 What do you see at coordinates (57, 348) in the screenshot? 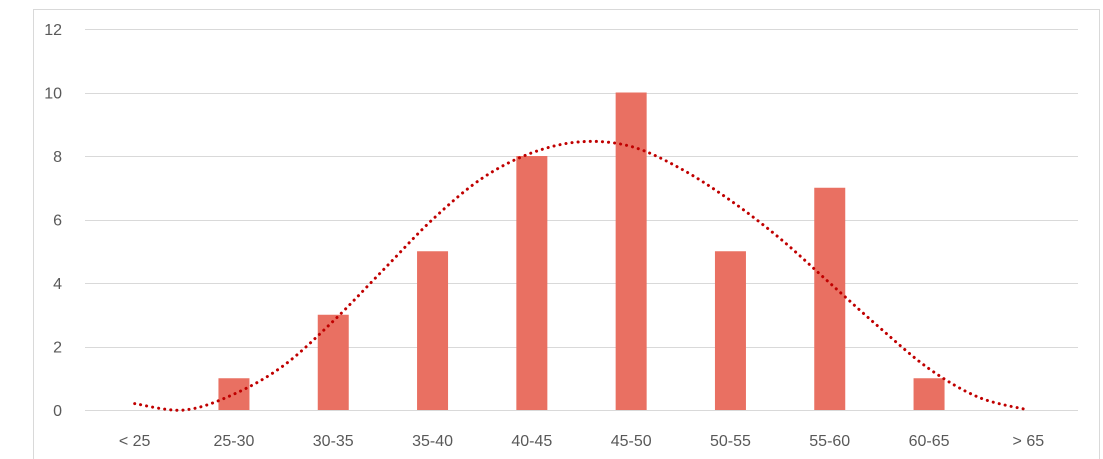
I see `y-tick-label: 2` at bounding box center [57, 348].